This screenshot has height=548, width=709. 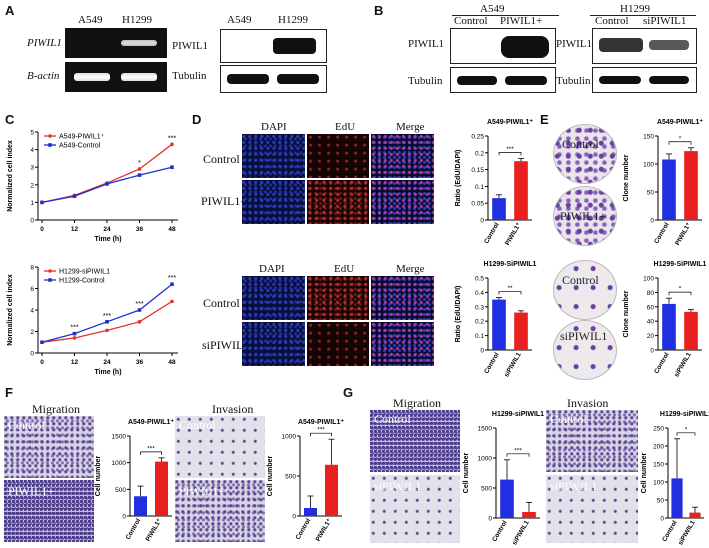 I want to click on x-tick-label: 12, so click(x=75, y=229).